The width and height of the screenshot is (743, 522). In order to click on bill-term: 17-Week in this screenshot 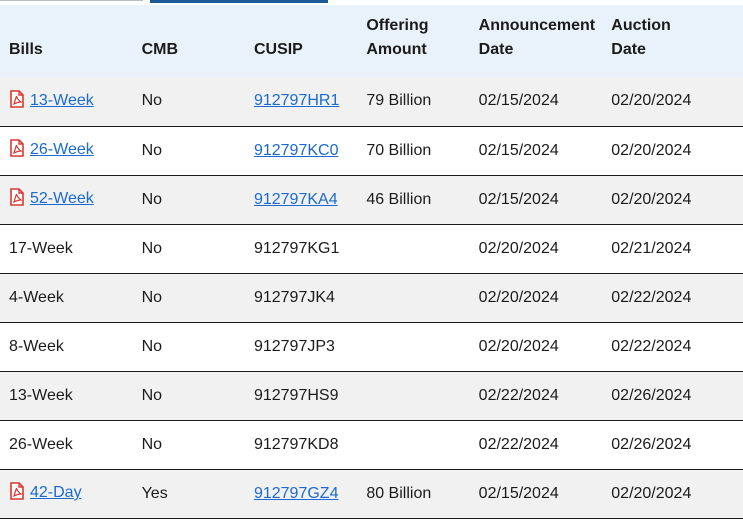, I will do `click(41, 248)`.